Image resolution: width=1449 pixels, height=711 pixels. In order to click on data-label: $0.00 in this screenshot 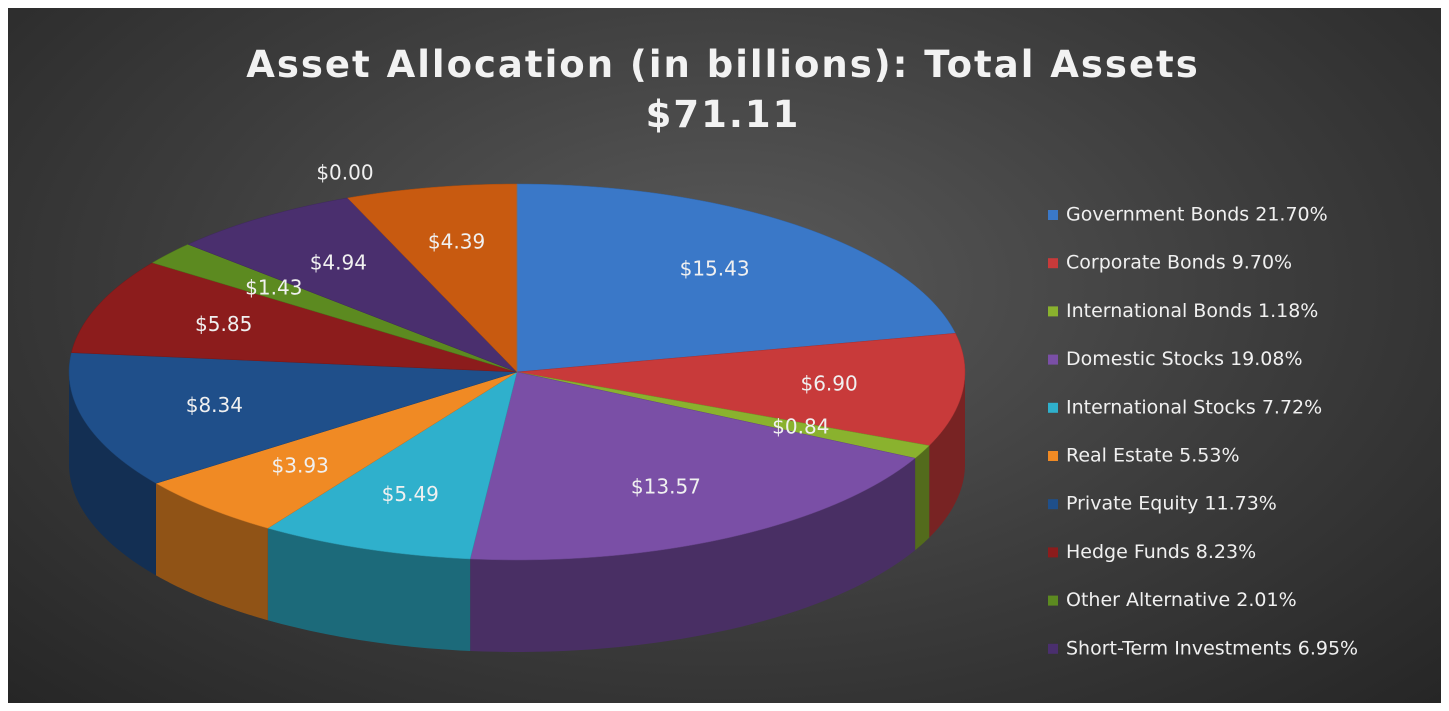, I will do `click(344, 173)`.